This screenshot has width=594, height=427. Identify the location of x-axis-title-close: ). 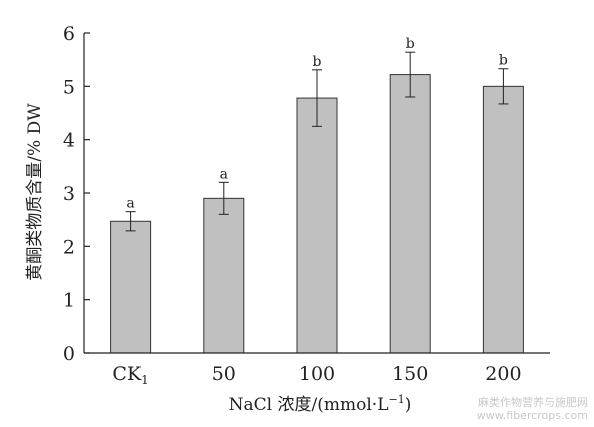
(408, 405).